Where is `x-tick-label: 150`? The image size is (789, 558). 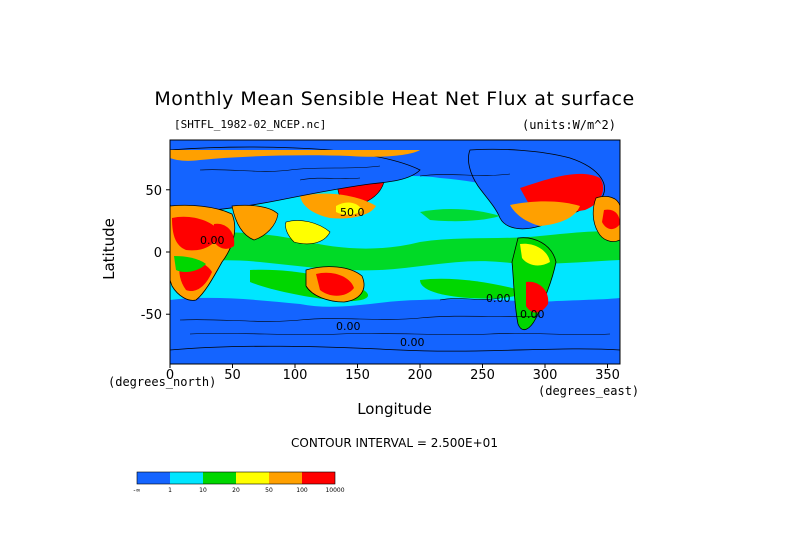 x-tick-label: 150 is located at coordinates (357, 375).